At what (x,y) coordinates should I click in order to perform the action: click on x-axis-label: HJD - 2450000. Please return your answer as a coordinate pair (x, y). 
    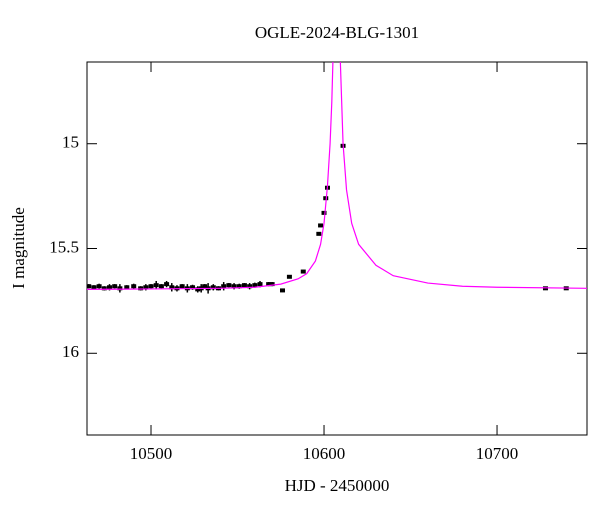
    Looking at the image, I should click on (337, 485).